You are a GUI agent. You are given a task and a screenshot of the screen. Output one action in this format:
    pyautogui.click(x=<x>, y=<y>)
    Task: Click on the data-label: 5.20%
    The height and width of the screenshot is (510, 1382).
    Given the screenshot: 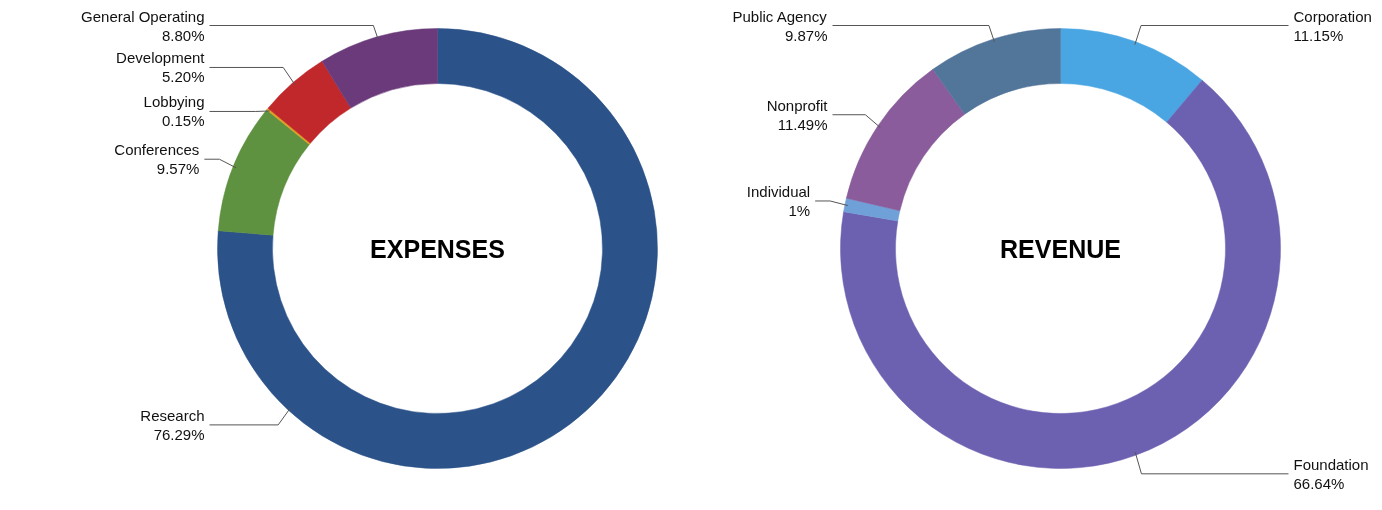 What is the action you would take?
    pyautogui.click(x=183, y=77)
    